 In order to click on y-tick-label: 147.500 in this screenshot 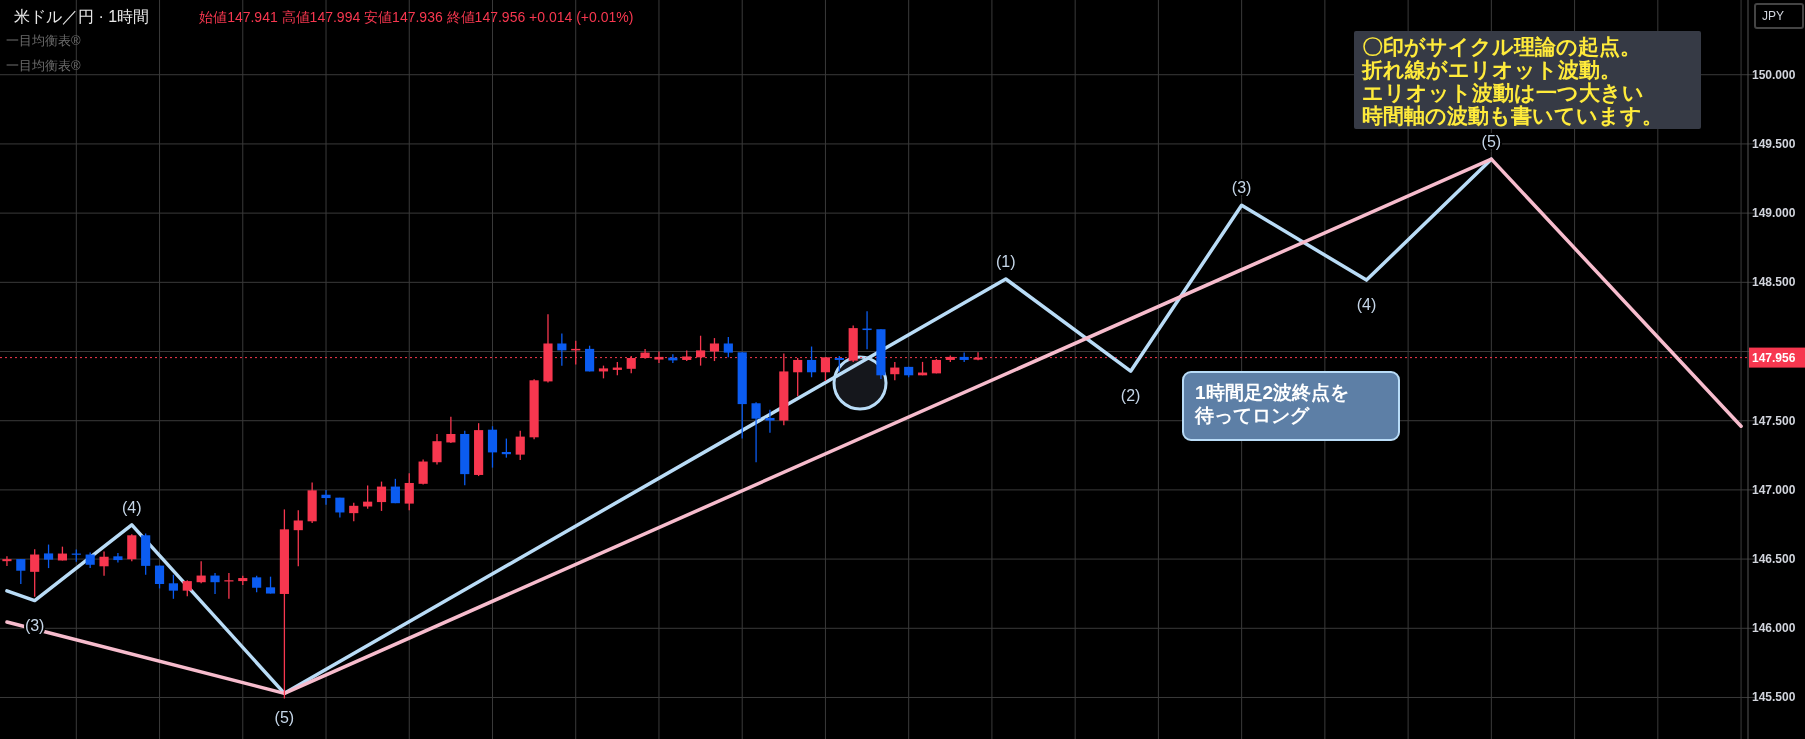, I will do `click(1774, 420)`.